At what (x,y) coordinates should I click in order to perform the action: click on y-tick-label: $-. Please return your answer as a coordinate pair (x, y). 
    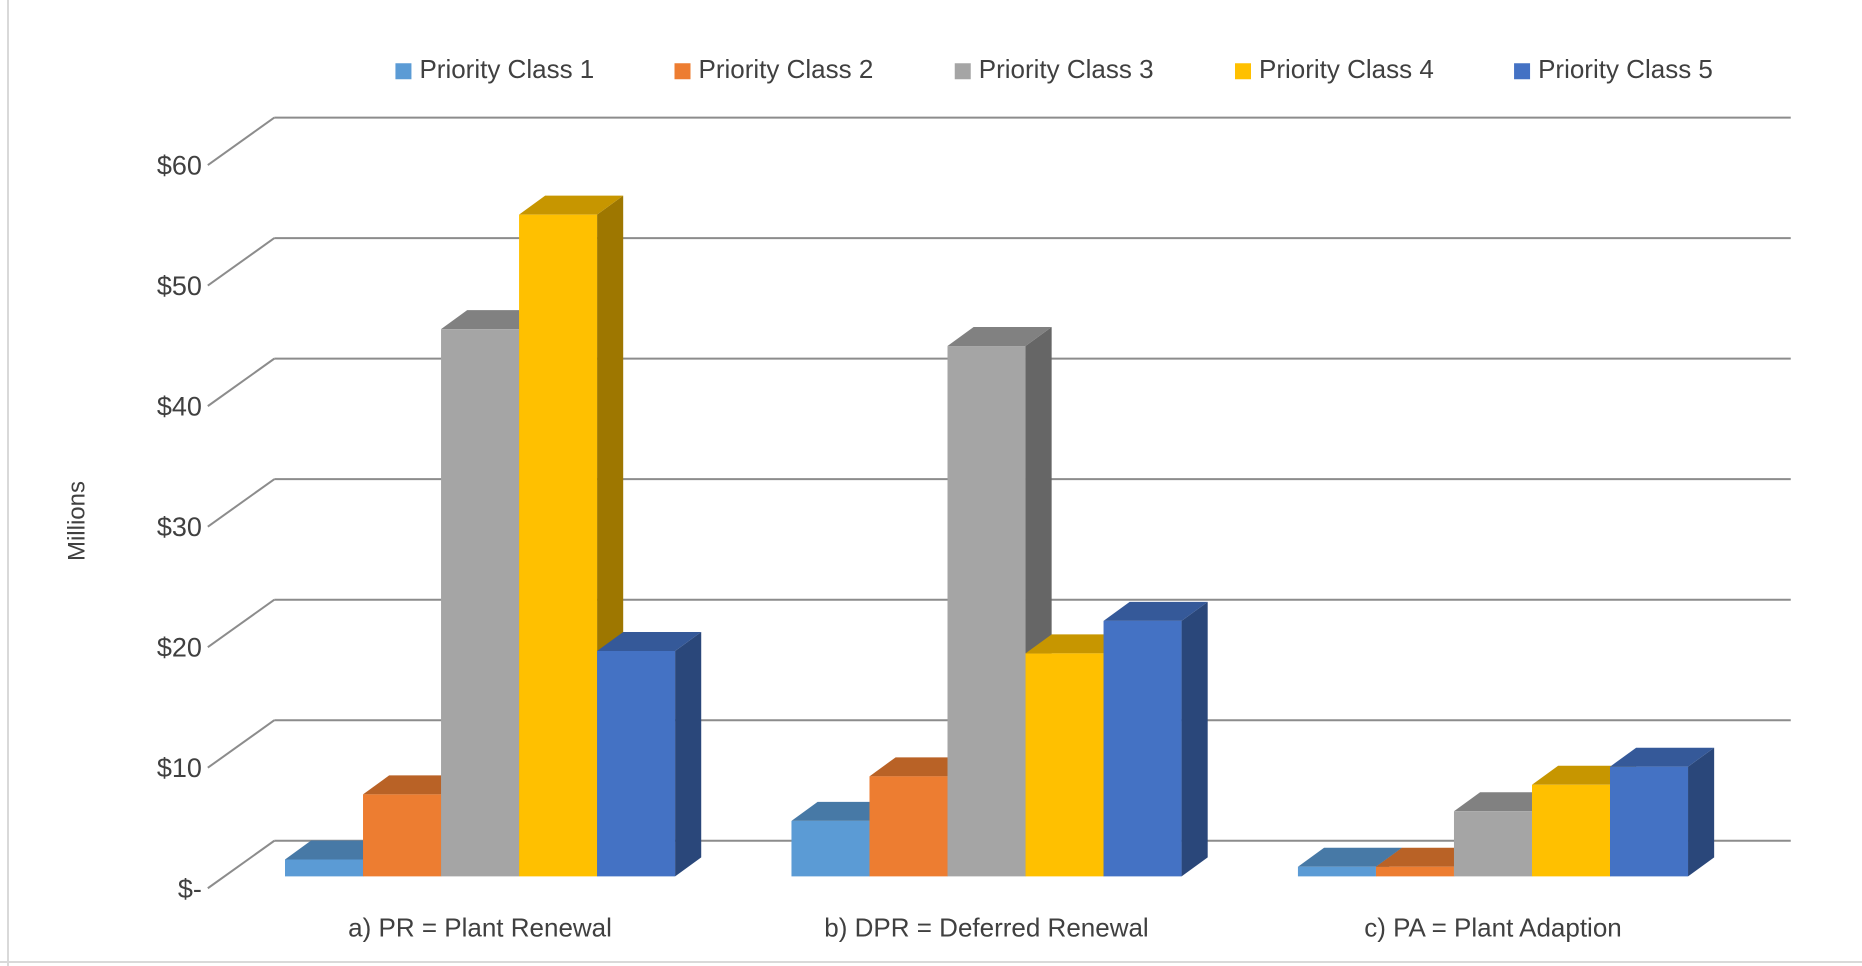
    Looking at the image, I should click on (190, 889).